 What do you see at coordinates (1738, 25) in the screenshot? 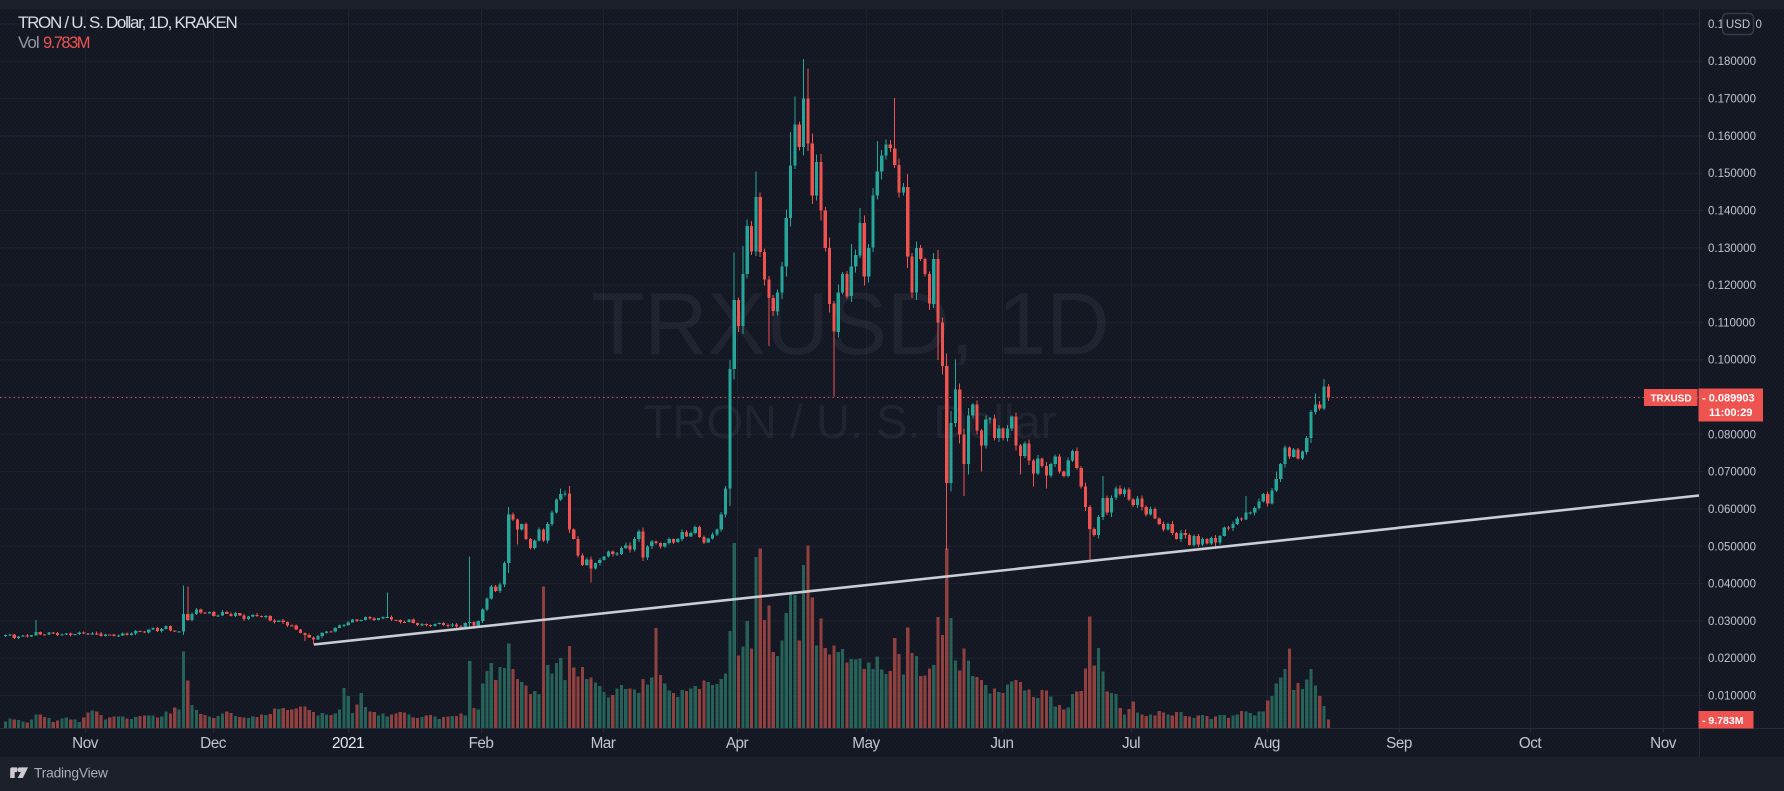
I see `svg-text: USD` at bounding box center [1738, 25].